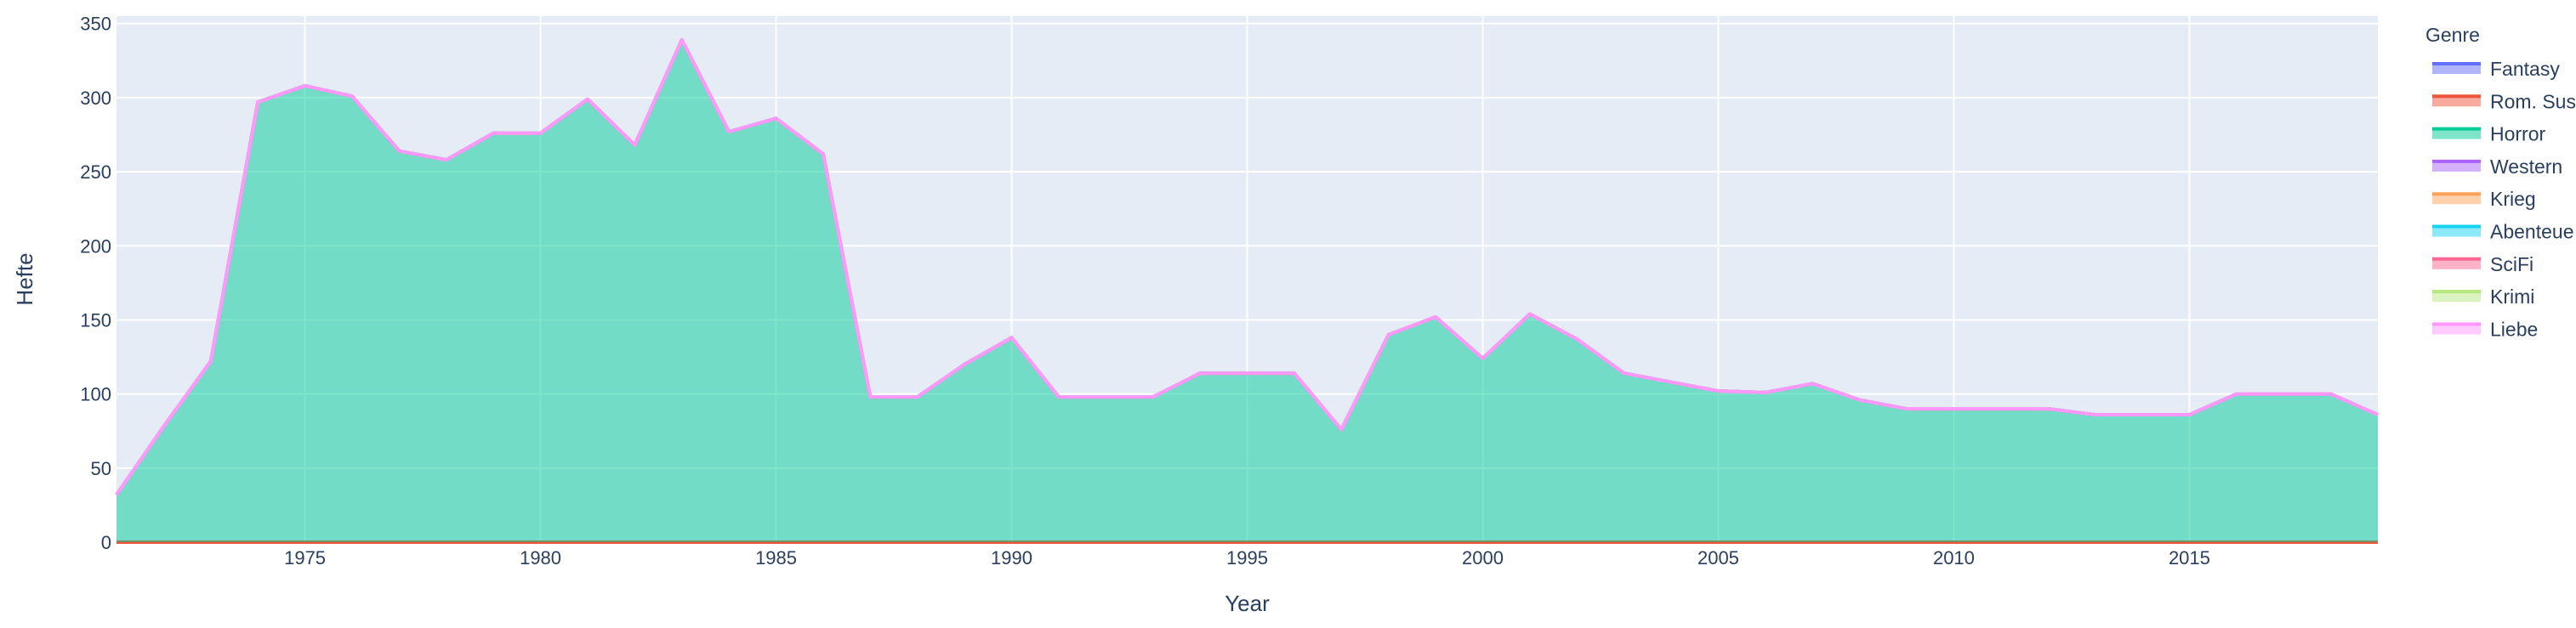 The image size is (2576, 628). I want to click on x-tick-label: 2000, so click(1483, 558).